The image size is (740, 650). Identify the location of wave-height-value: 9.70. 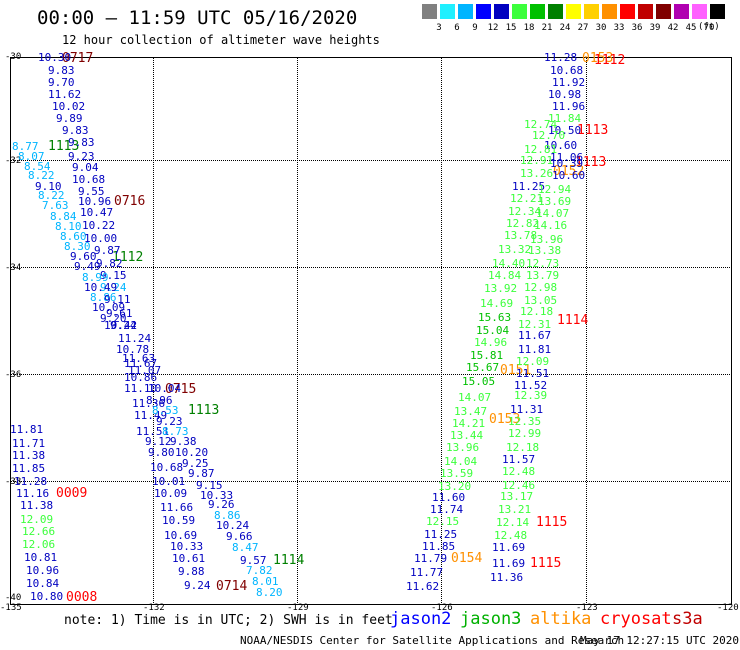
(61, 82).